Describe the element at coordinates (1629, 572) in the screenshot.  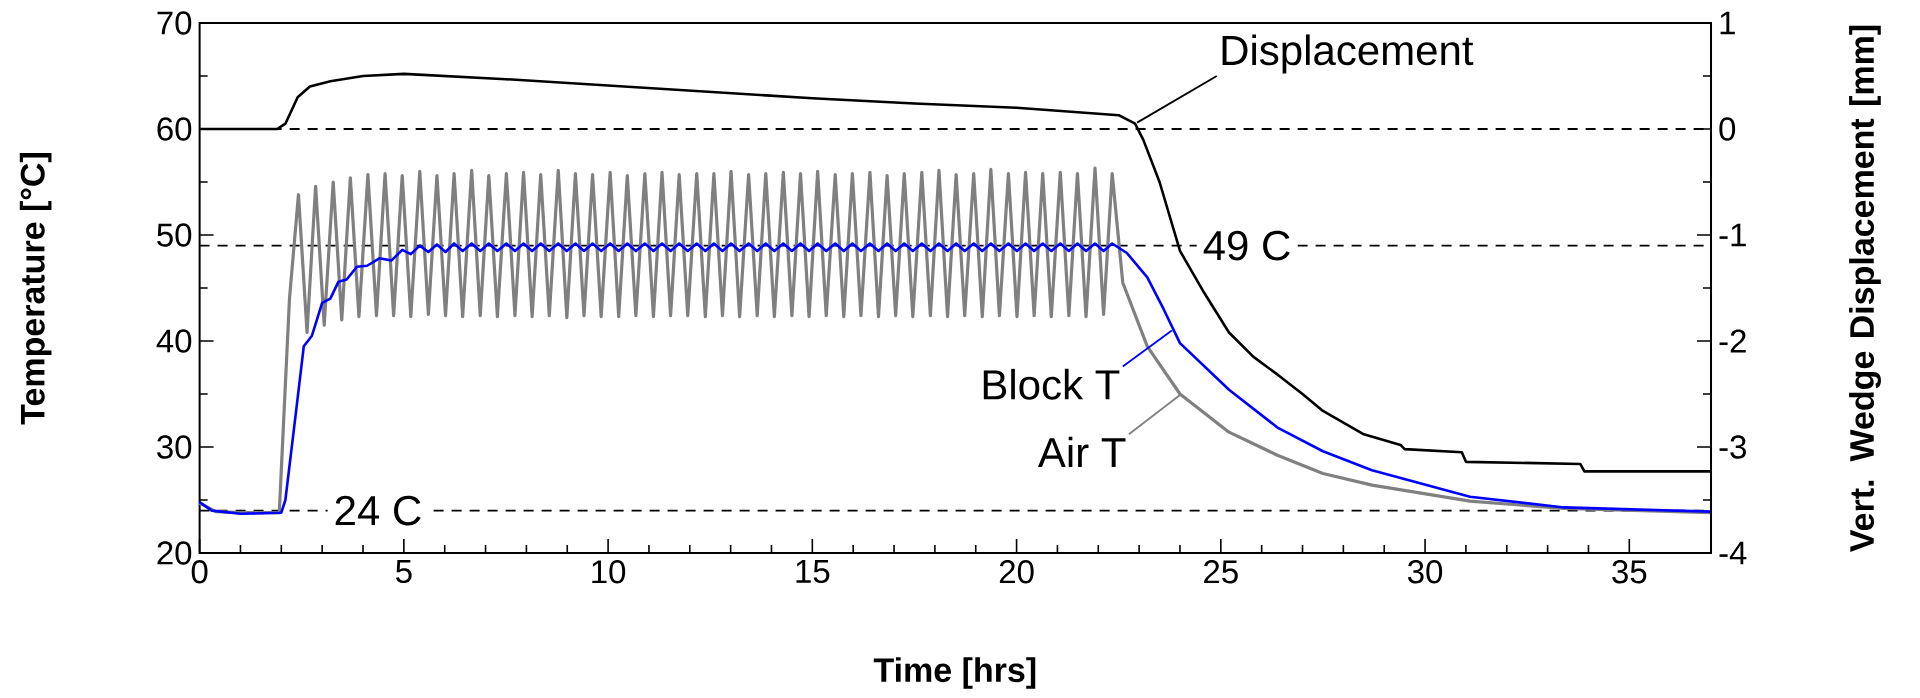
I see `x-tick-label: 35` at that location.